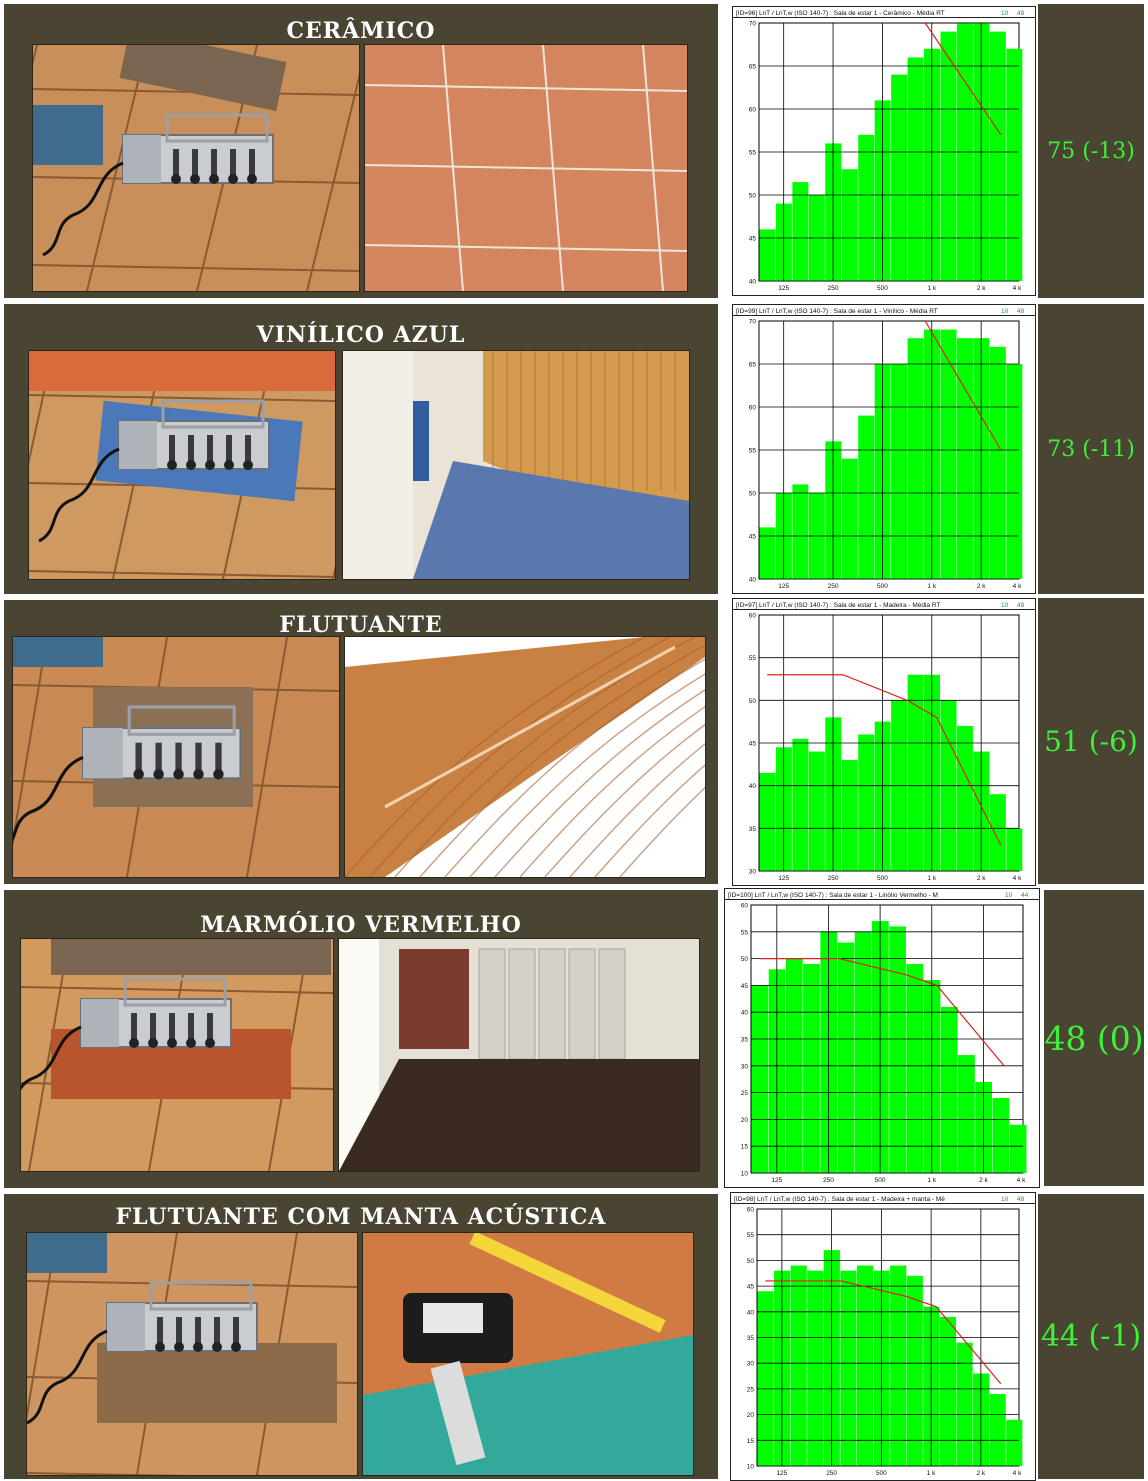 The width and height of the screenshot is (1148, 1481). I want to click on result-panel: 51 (-6), so click(1091, 741).